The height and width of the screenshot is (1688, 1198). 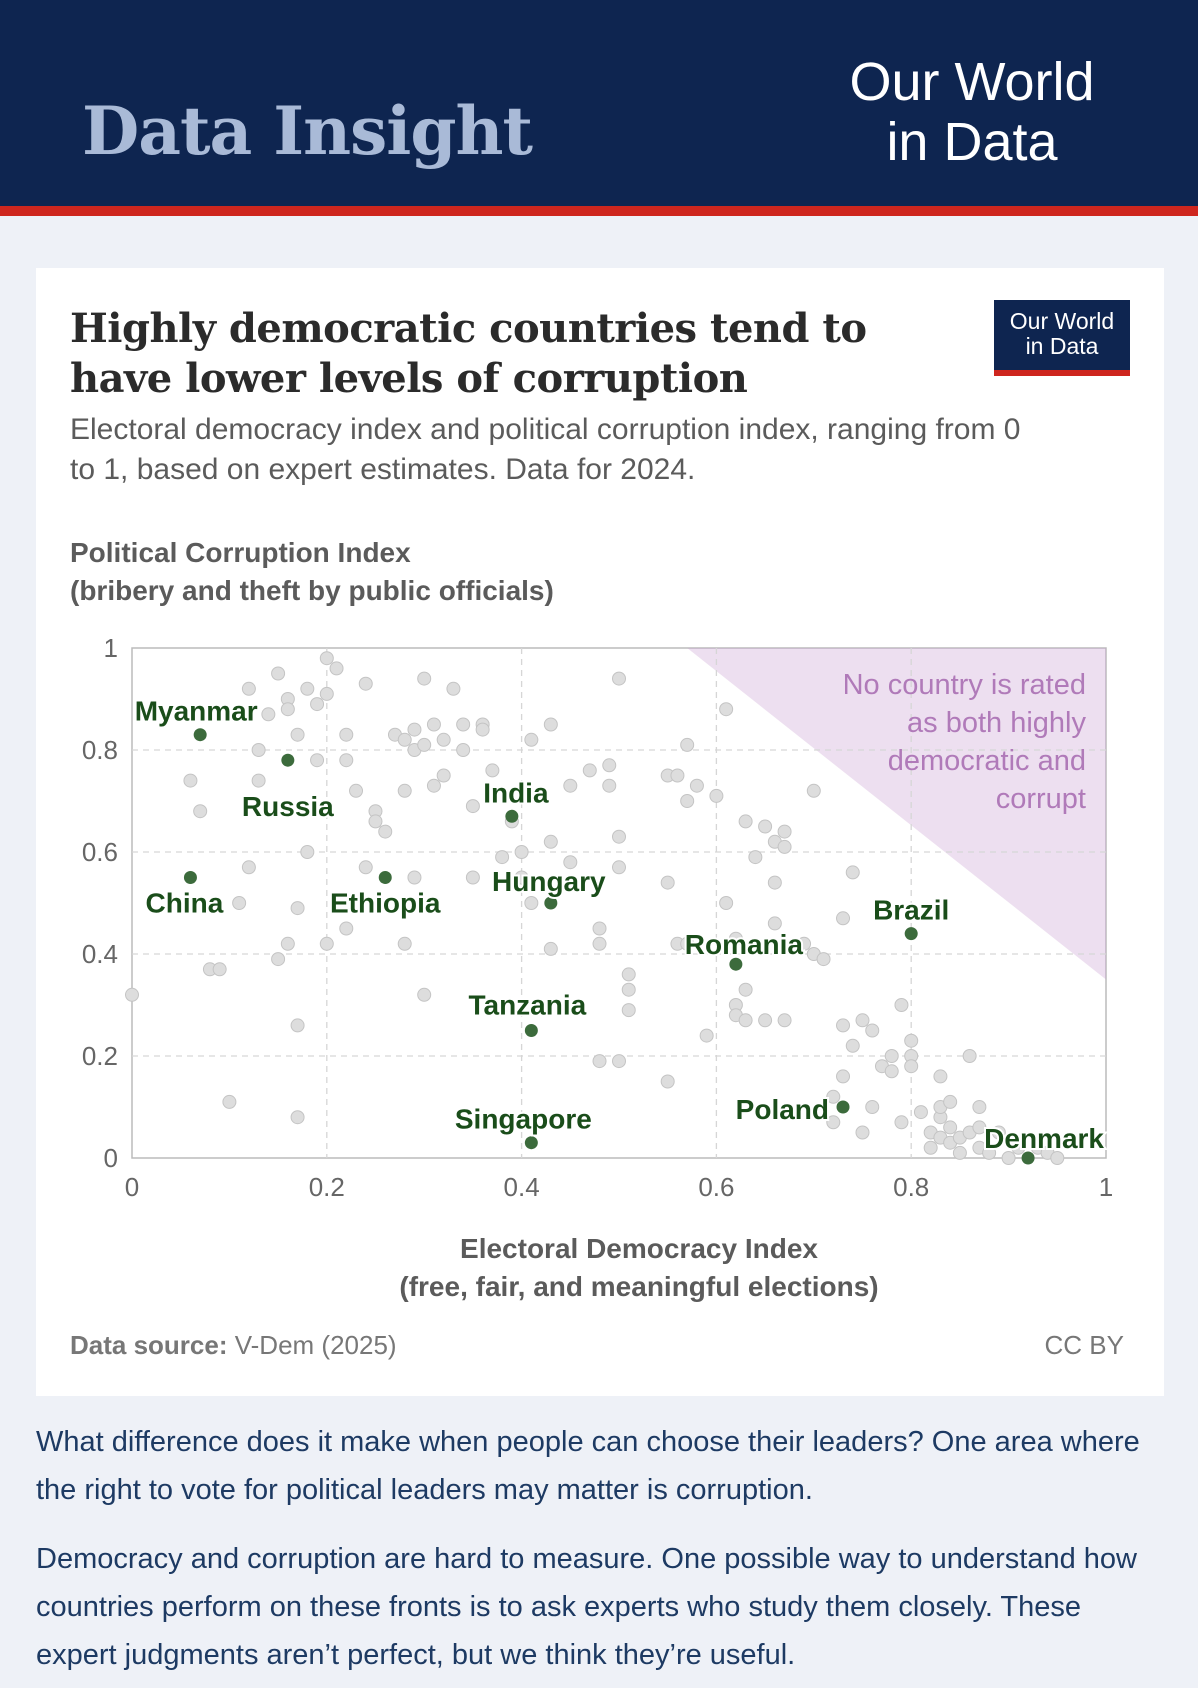 What do you see at coordinates (100, 1056) in the screenshot?
I see `y-tick-label: 0.2` at bounding box center [100, 1056].